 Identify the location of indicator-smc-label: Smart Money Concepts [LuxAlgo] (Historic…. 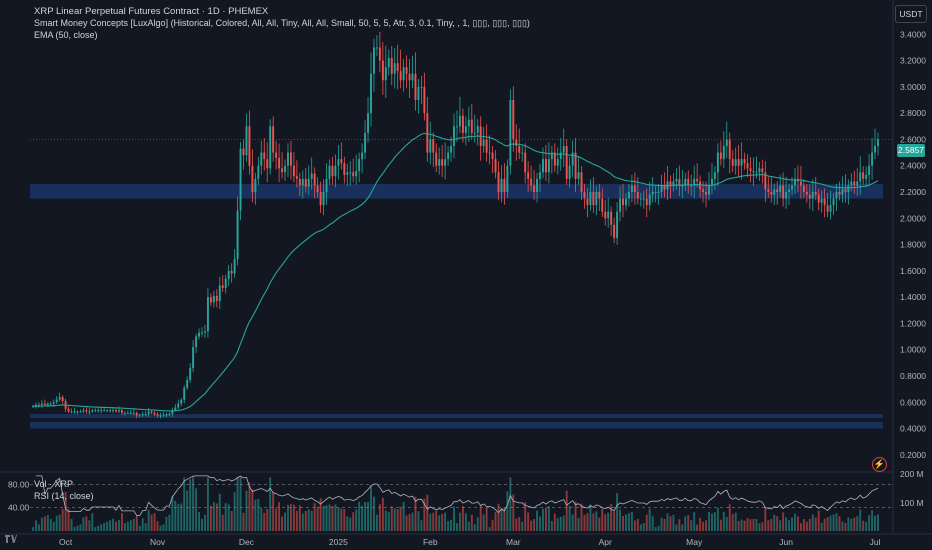
(282, 23).